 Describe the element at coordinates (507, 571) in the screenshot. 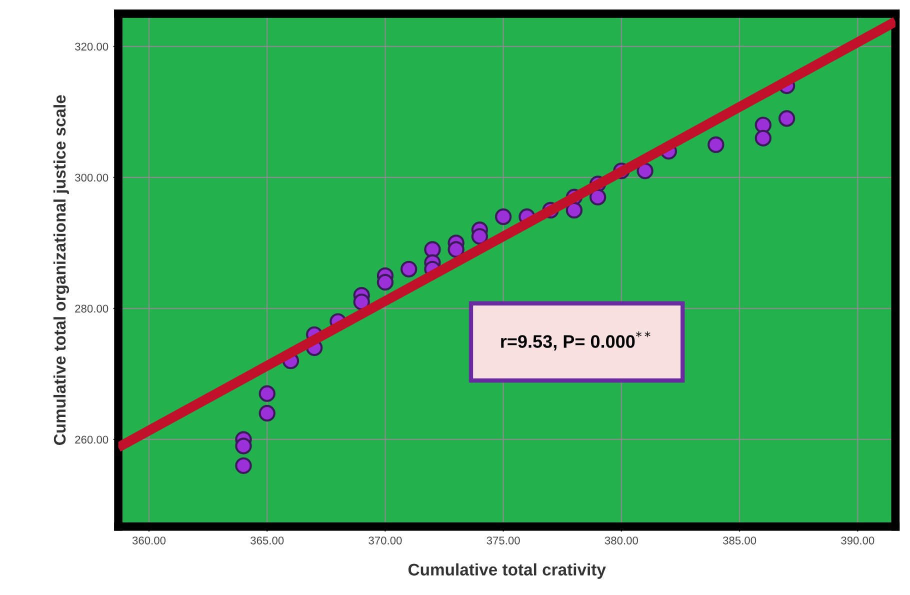

I see `x-axis-title: Cumulative total crativity` at that location.